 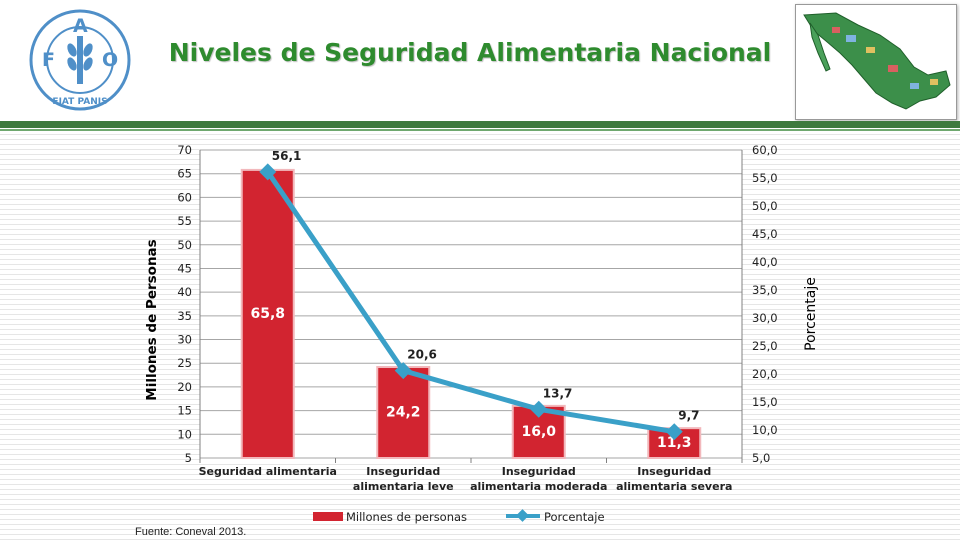 What do you see at coordinates (268, 471) in the screenshot?
I see `x-tick-label: Seguridad alimentaria` at bounding box center [268, 471].